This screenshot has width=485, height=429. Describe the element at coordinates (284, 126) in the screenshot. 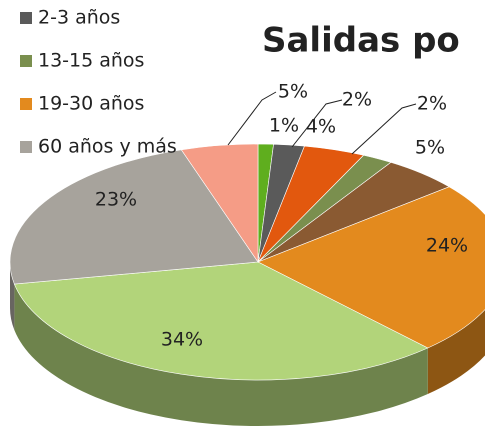

I see `data-label: 1%` at that location.